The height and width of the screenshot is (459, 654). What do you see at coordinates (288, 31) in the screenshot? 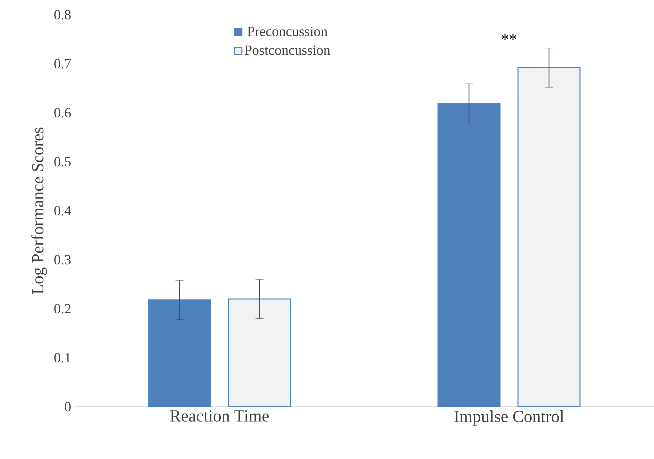
I see `legend-label: Preconcussion` at bounding box center [288, 31].